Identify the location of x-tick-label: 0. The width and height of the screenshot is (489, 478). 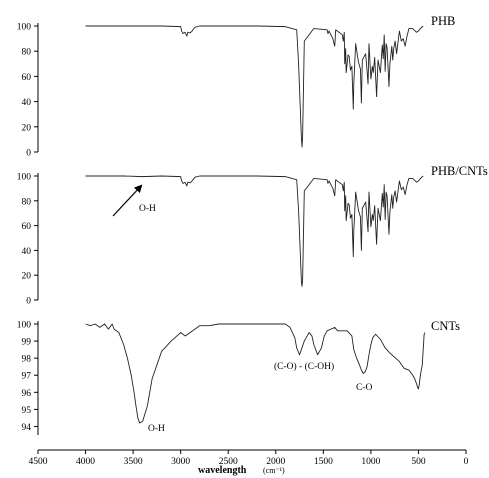
(466, 462).